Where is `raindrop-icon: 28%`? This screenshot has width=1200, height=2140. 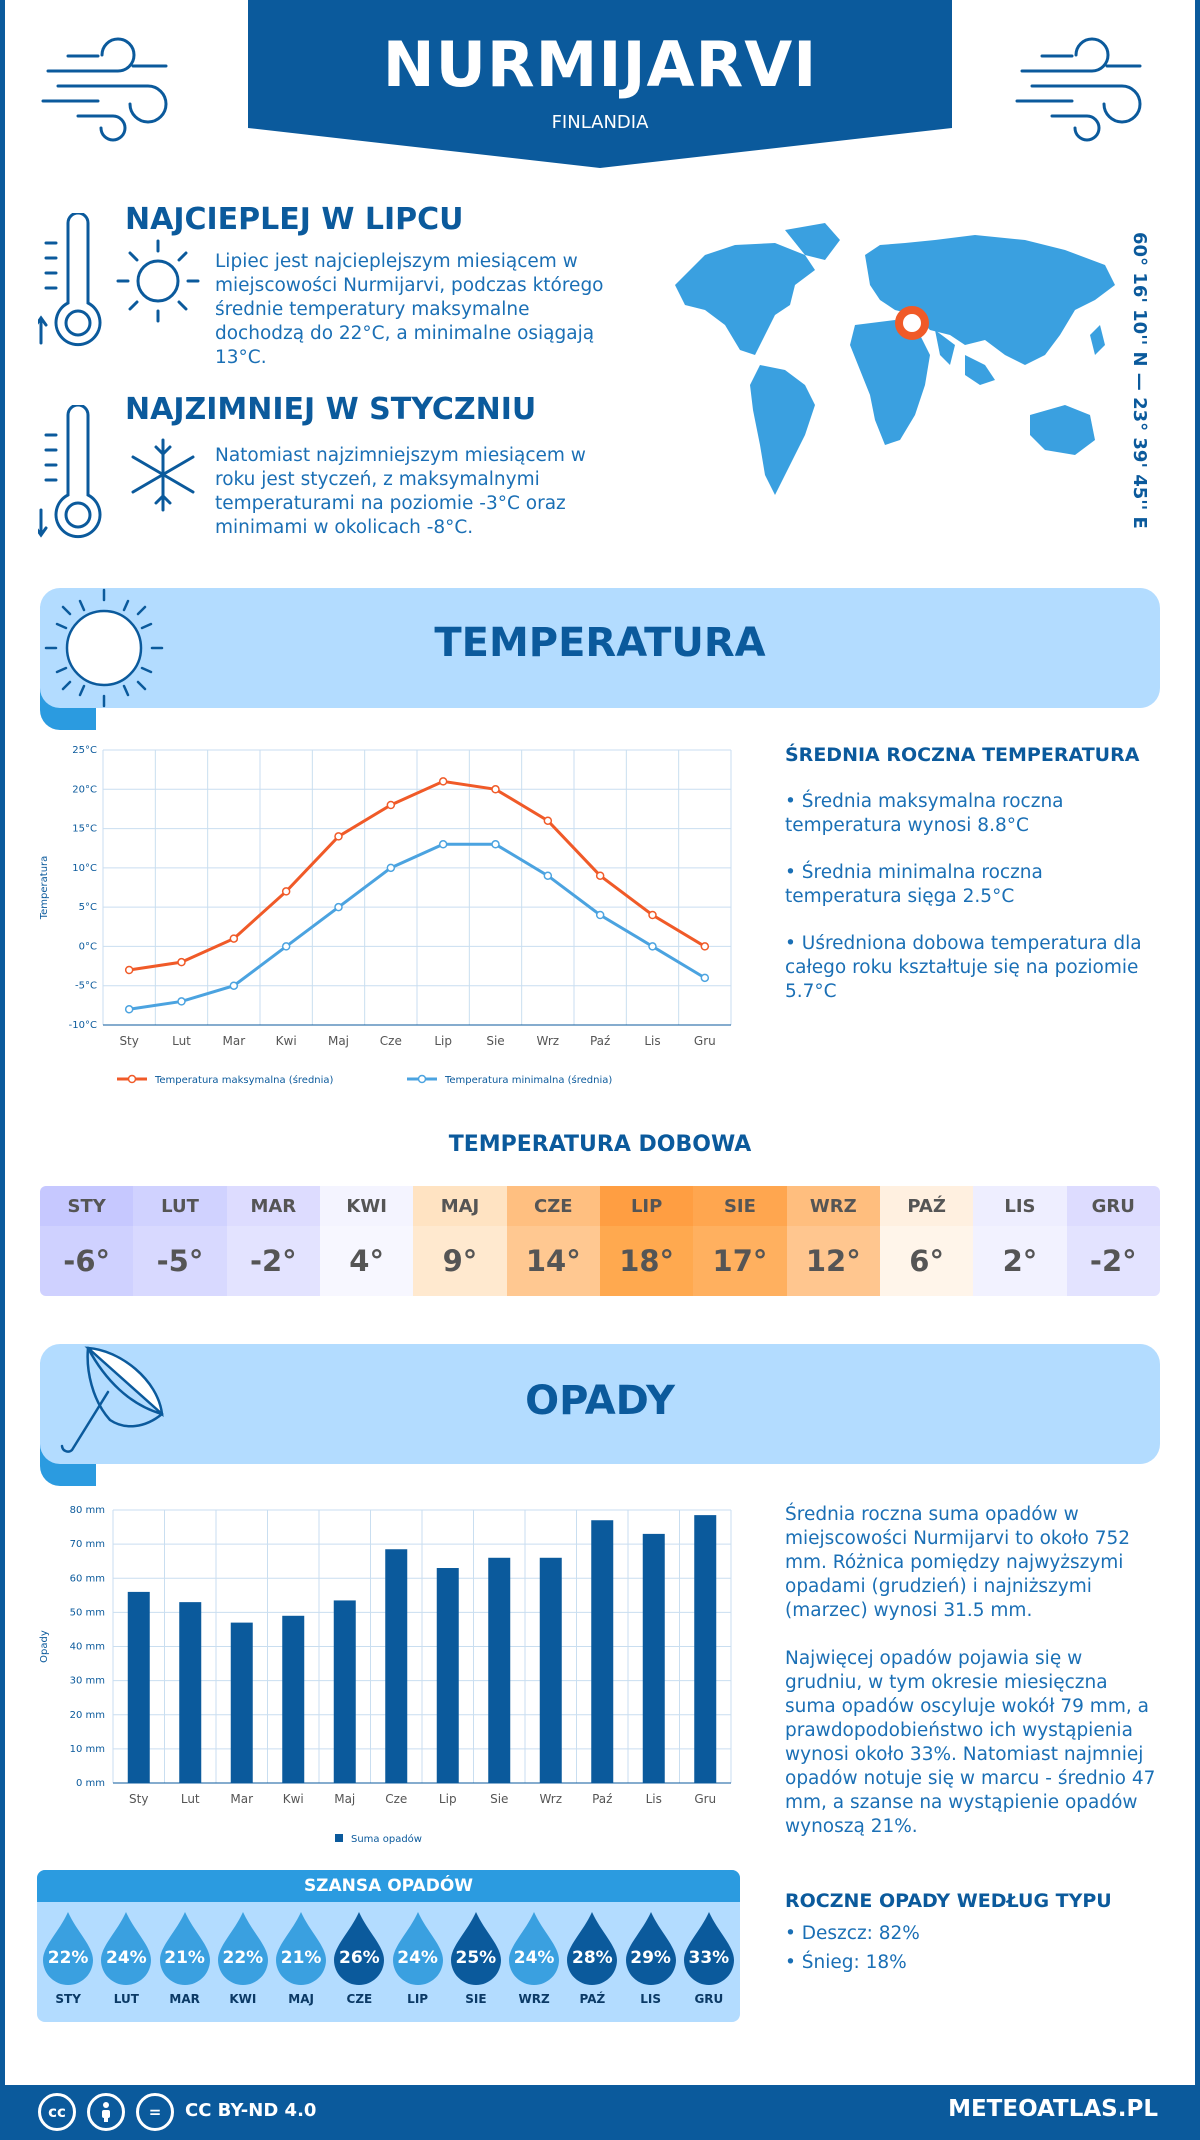 raindrop-icon: 28% is located at coordinates (592, 1948).